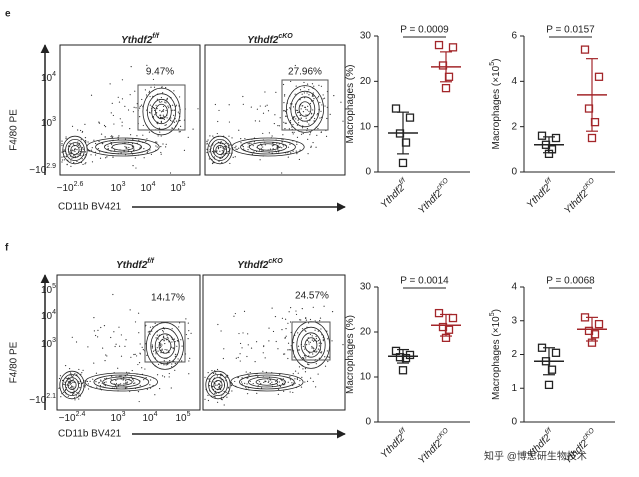 This screenshot has width=639, height=477. I want to click on x-axis-label: CD11b BV421, so click(90, 434).